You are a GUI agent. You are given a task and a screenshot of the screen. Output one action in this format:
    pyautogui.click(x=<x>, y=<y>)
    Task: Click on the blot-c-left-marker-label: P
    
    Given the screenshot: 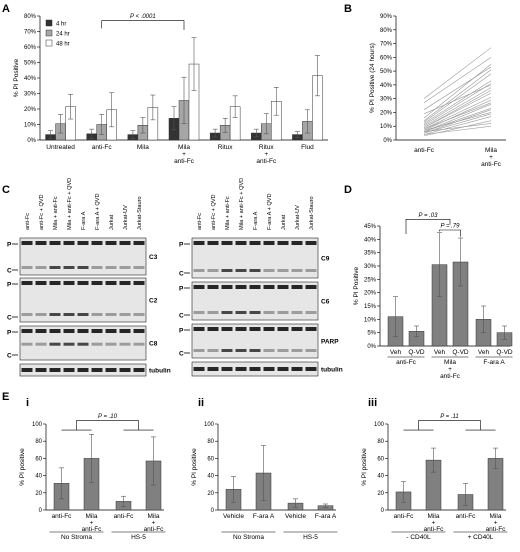 What is the action you would take?
    pyautogui.click(x=9, y=285)
    